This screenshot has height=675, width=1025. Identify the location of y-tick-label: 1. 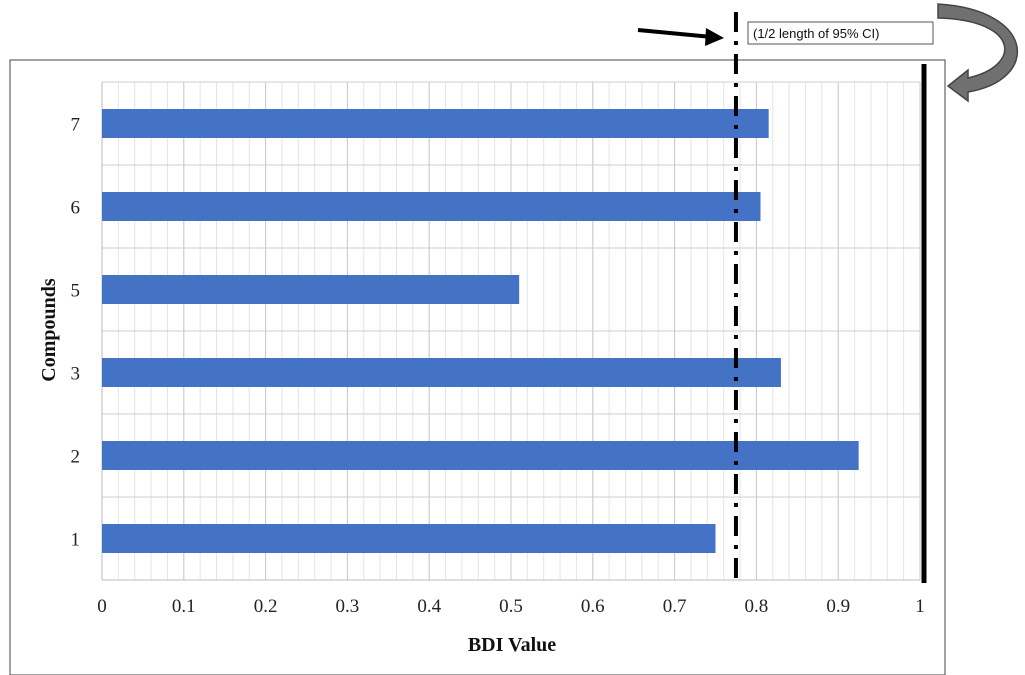
(76, 540).